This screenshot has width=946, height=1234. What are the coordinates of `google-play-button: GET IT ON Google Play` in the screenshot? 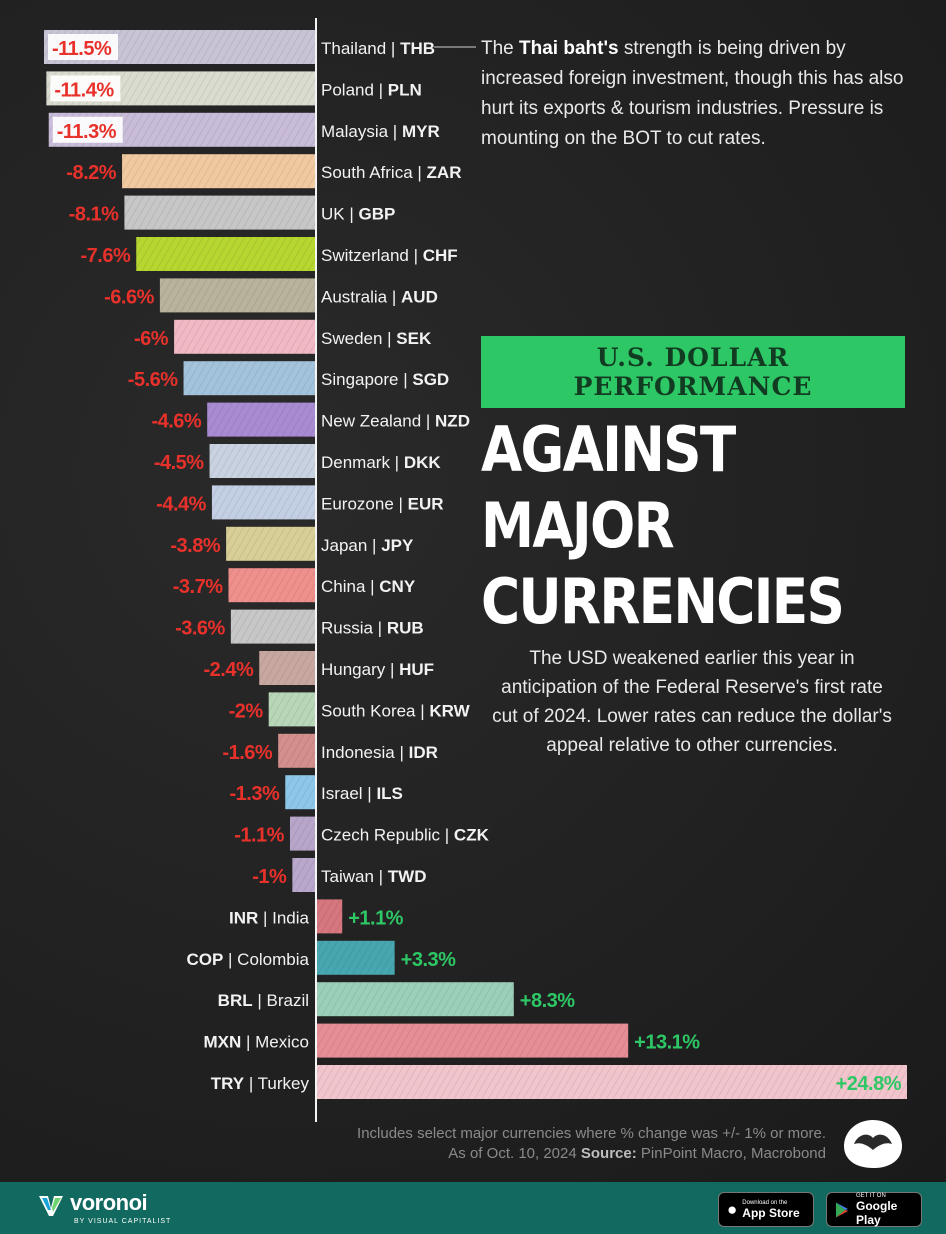 It's located at (874, 1209).